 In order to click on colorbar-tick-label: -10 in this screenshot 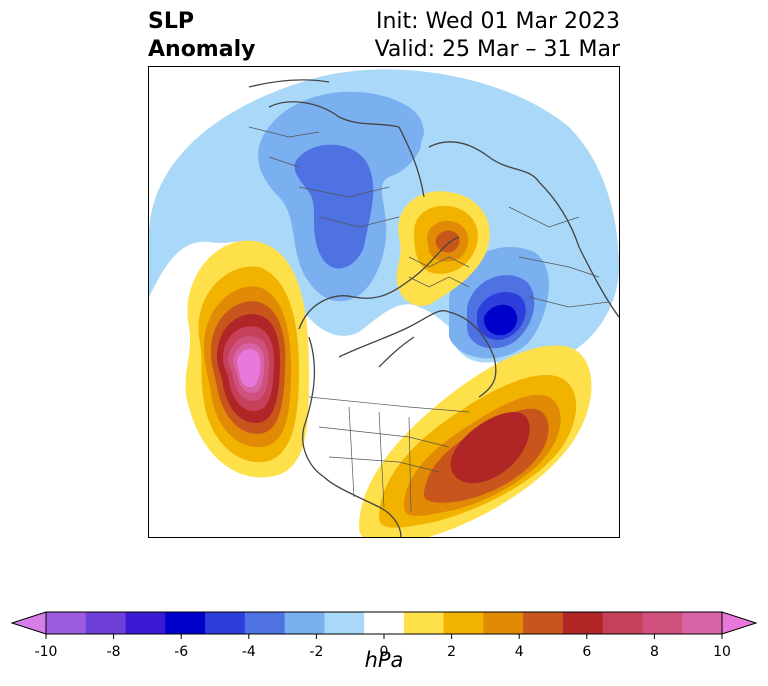, I will do `click(46, 652)`.